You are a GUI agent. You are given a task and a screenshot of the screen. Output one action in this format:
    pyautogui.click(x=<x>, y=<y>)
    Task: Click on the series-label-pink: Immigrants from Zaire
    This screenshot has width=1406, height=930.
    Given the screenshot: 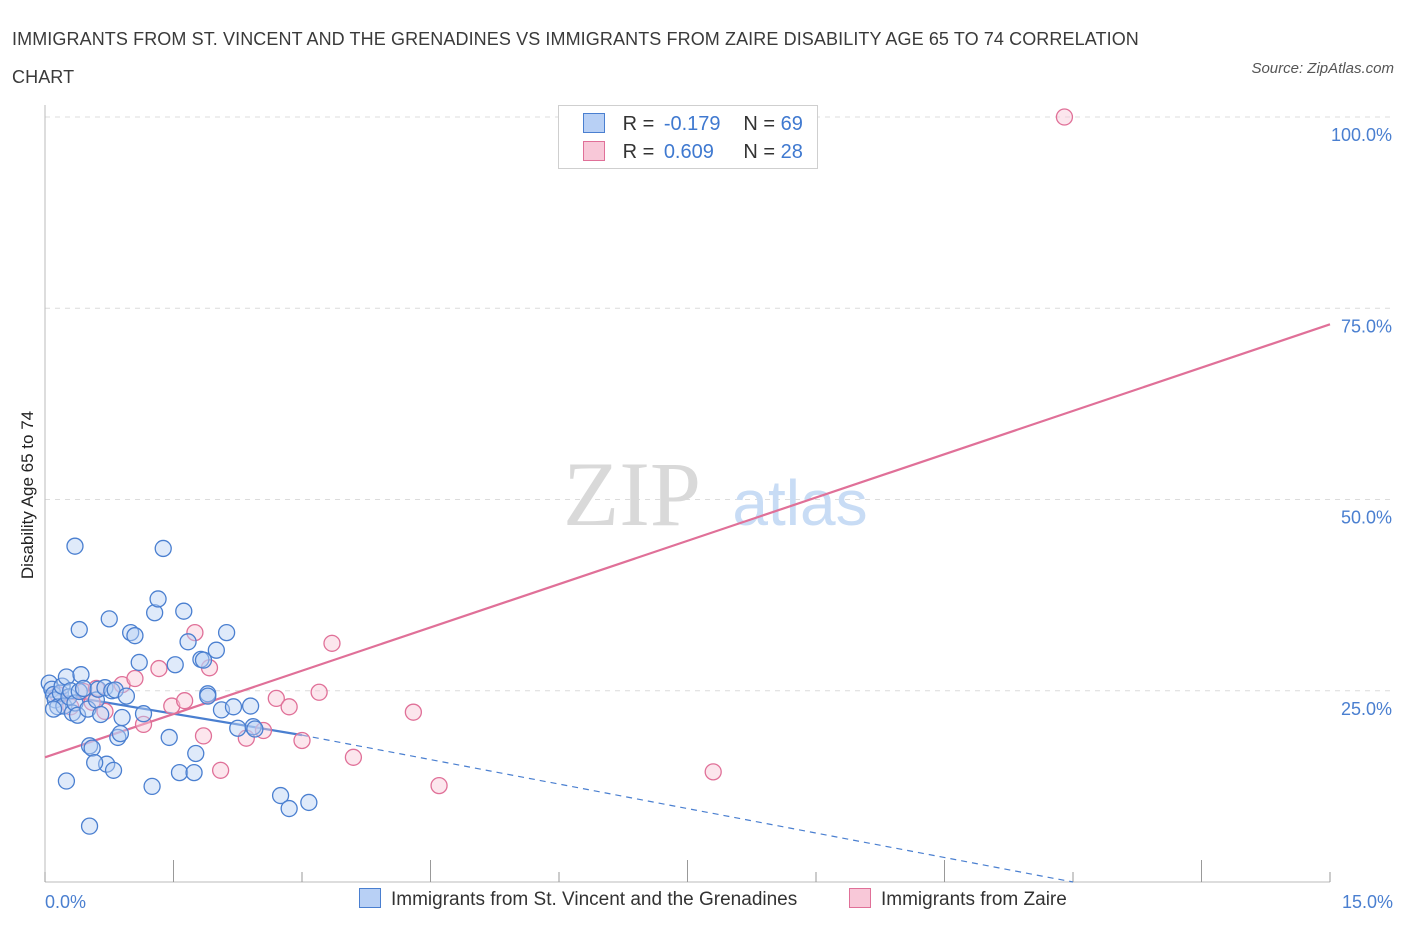 What is the action you would take?
    pyautogui.click(x=974, y=899)
    